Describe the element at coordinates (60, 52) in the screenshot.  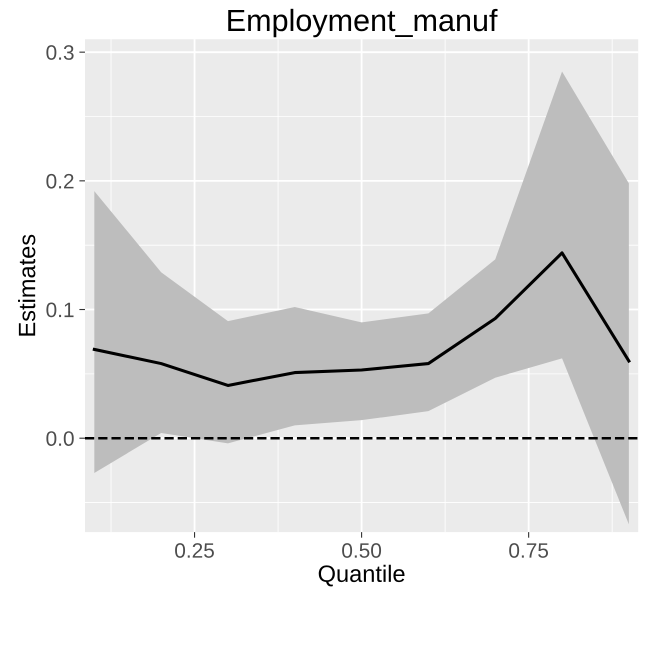
I see `y-tick-label: 0.3` at that location.